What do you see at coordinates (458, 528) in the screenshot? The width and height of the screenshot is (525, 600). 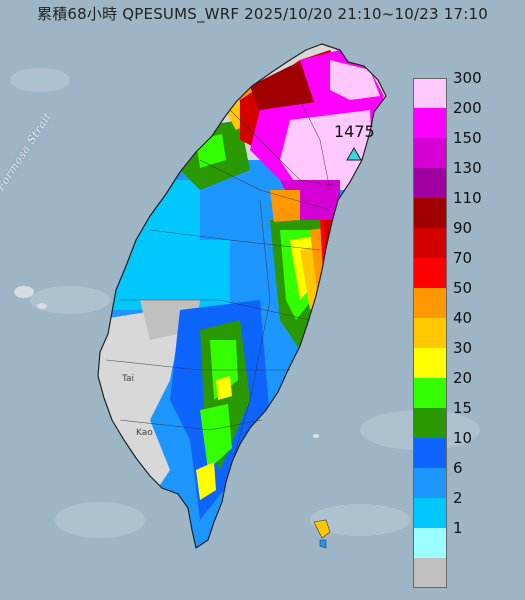 I see `legend-label: 1` at bounding box center [458, 528].